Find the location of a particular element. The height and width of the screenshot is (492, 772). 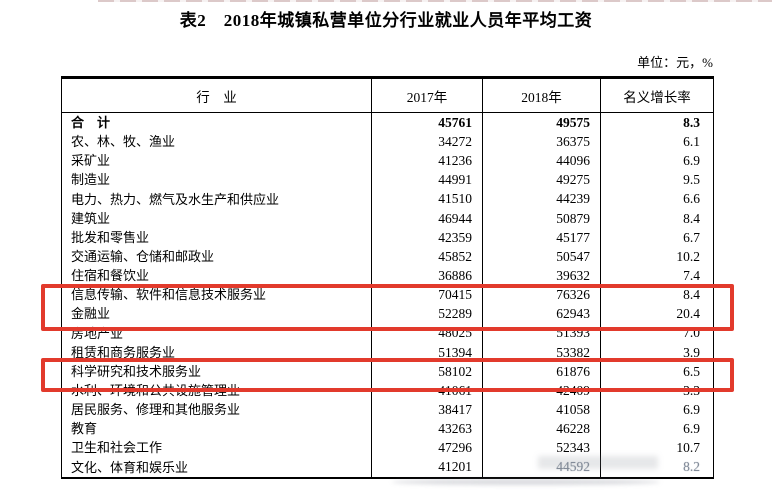

value-2018-cell: 61876 is located at coordinates (541, 371).